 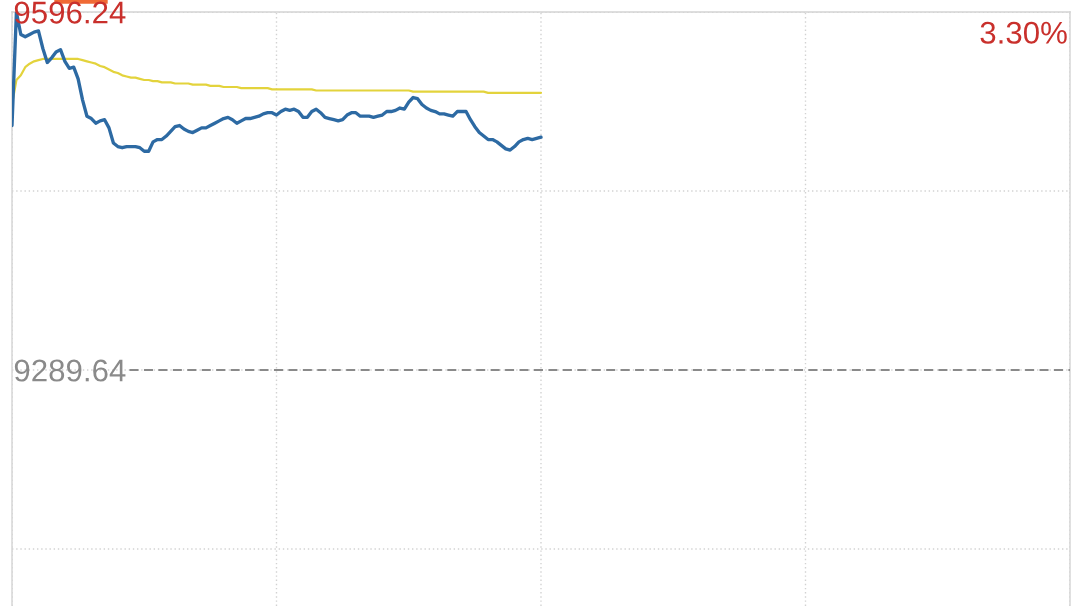 I want to click on annotation: 3.30%, so click(x=1023, y=32).